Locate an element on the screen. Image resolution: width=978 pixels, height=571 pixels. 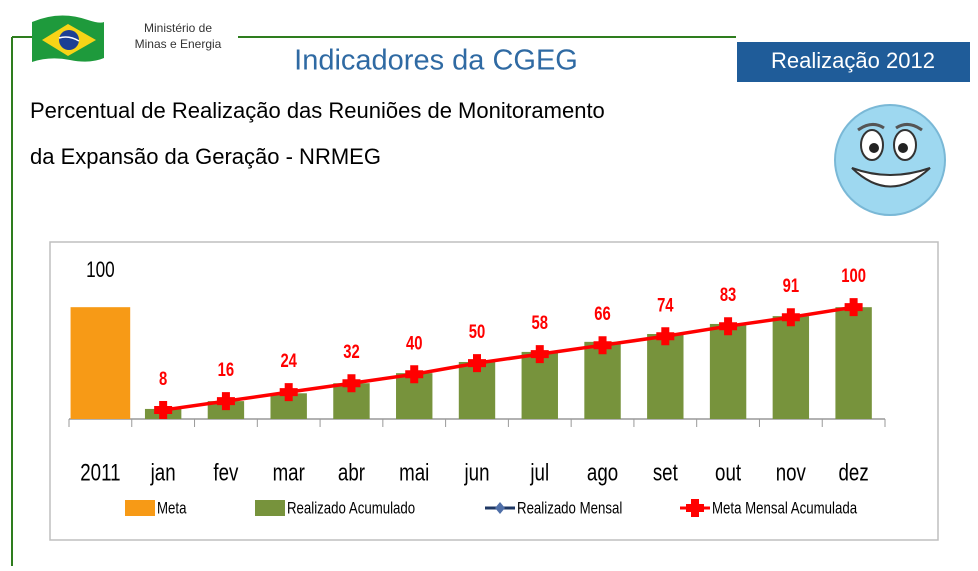
data-label: 74 is located at coordinates (665, 305).